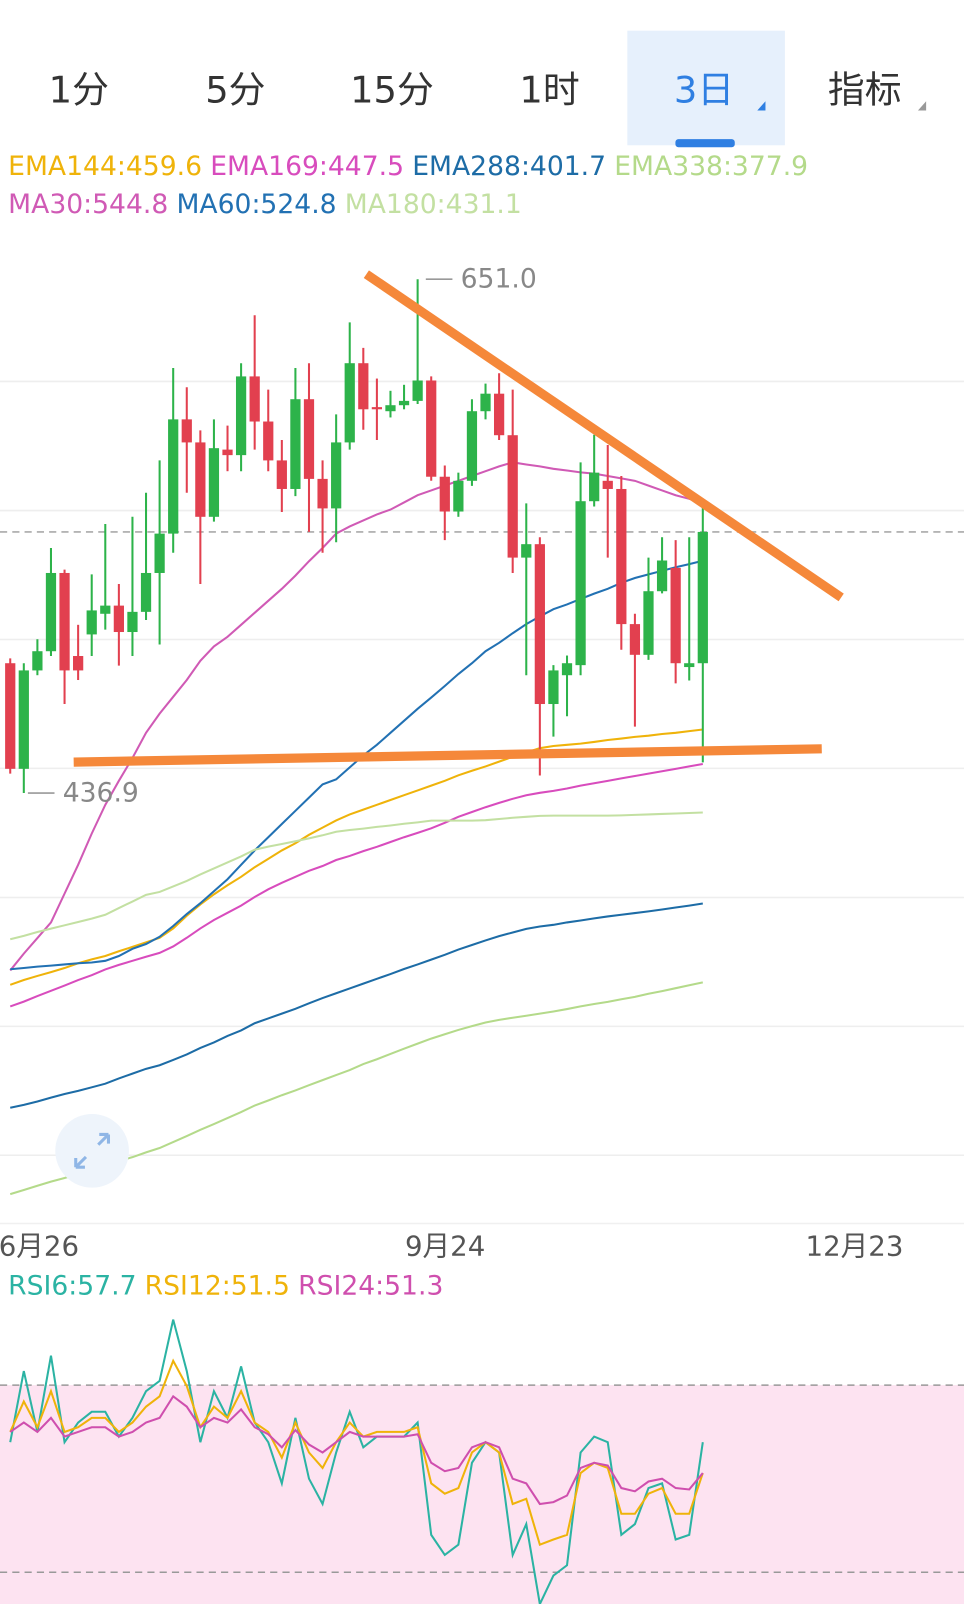  I want to click on expand-icon, so click(92, 1150).